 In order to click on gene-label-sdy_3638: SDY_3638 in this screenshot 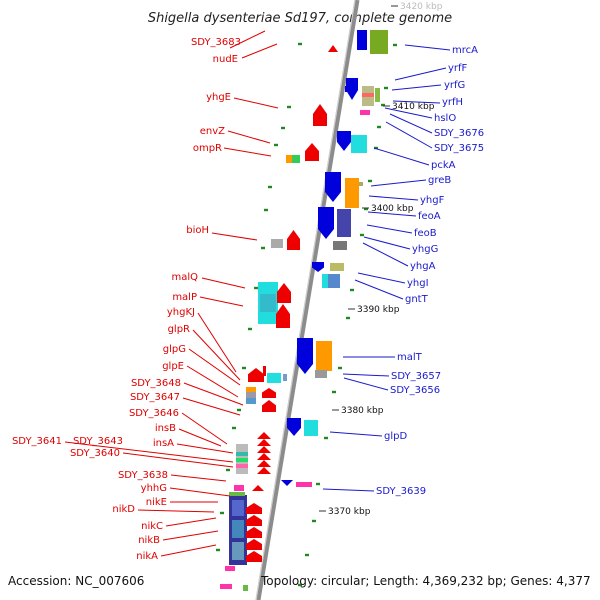, I will do `click(143, 475)`.